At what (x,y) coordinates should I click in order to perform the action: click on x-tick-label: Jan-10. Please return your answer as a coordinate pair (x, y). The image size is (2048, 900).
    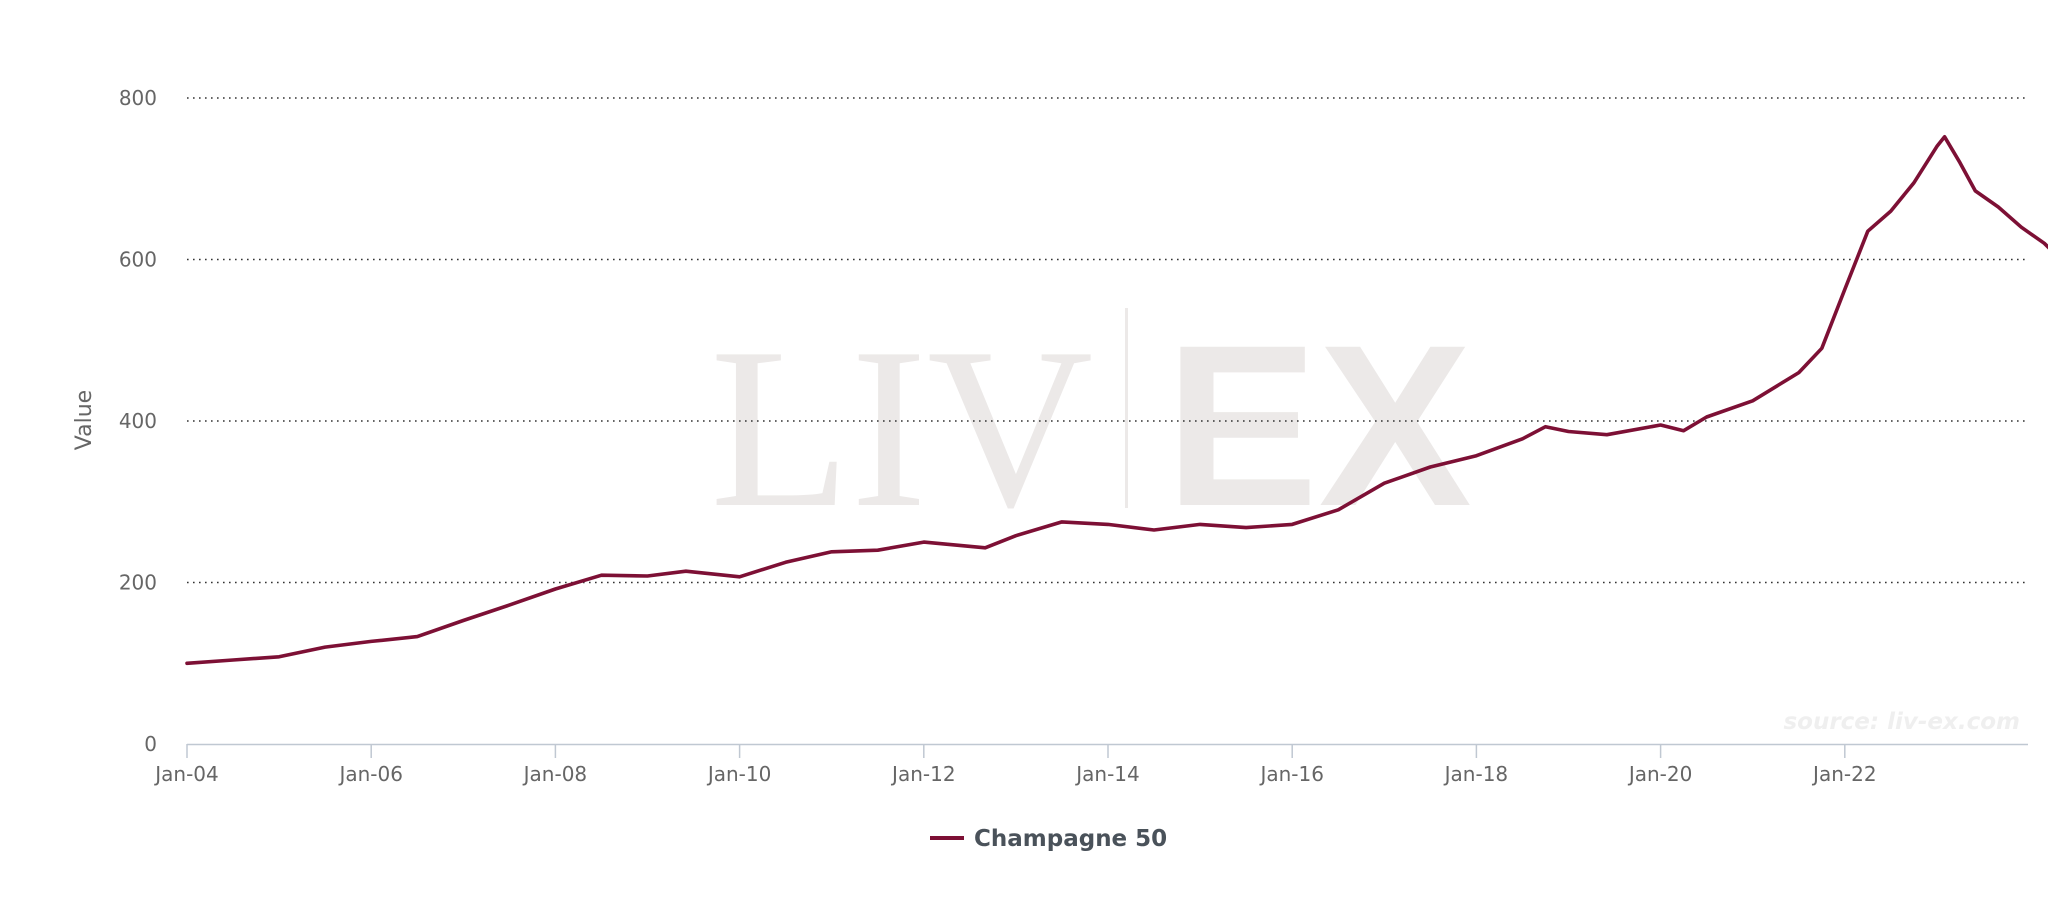
    Looking at the image, I should click on (739, 774).